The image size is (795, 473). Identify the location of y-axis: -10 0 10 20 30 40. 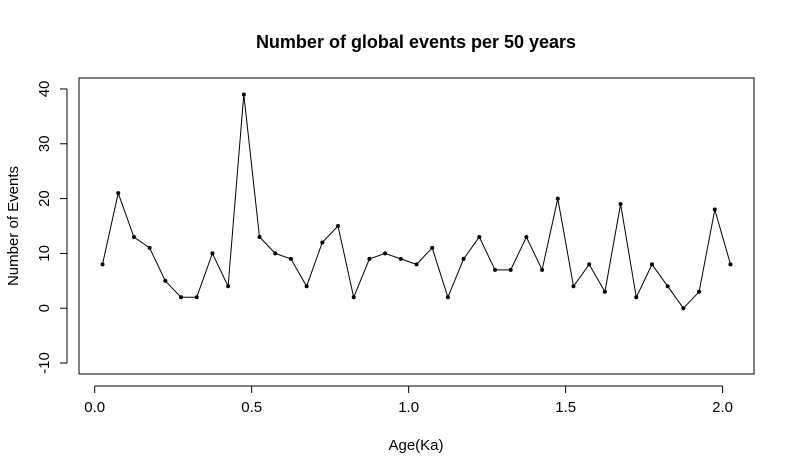
(52, 227).